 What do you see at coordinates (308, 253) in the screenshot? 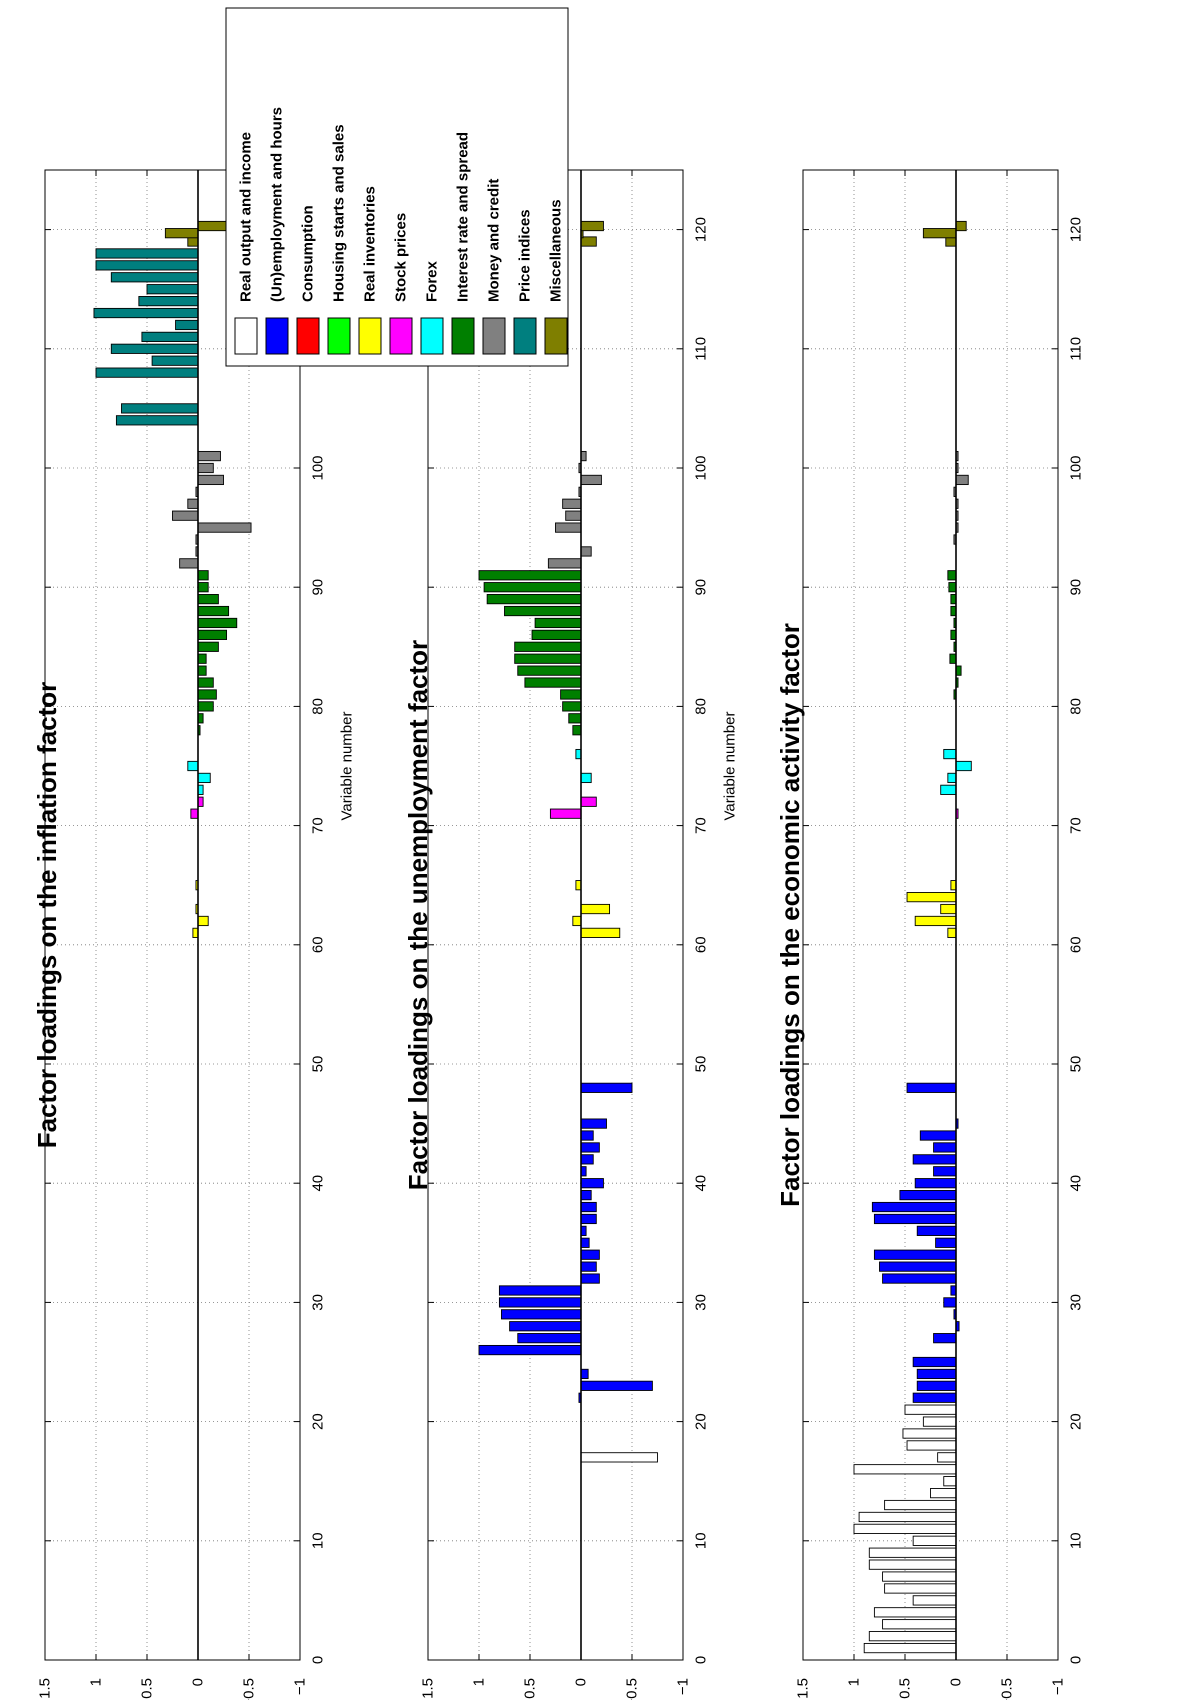
I see `legend-label: Consumption` at bounding box center [308, 253].